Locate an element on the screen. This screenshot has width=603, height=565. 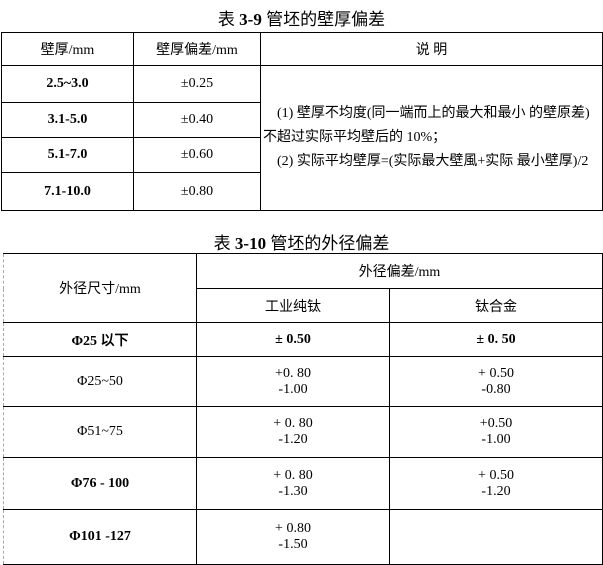
header-titanium-alloy: 钛合金 is located at coordinates (496, 305).